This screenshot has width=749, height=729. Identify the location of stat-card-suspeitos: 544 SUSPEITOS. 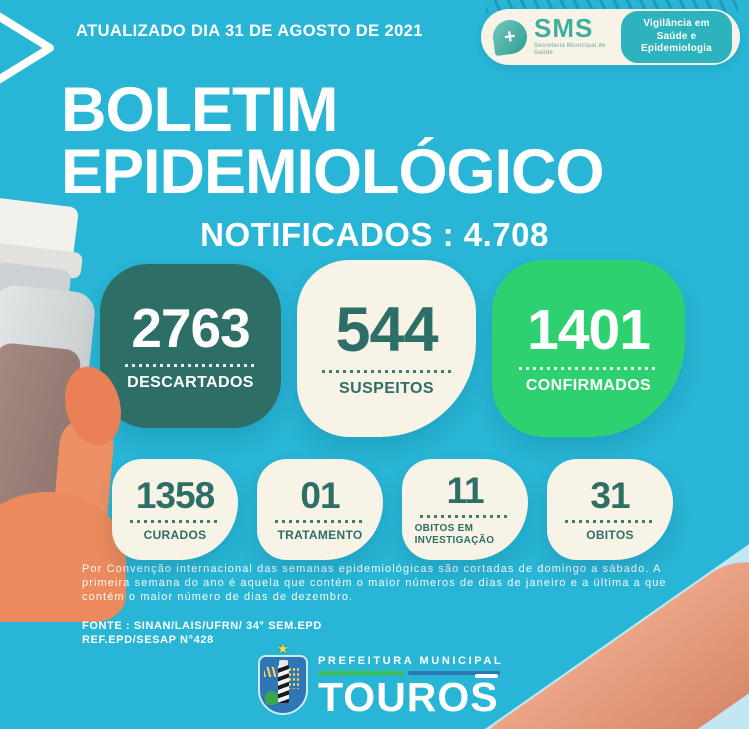
(386, 348).